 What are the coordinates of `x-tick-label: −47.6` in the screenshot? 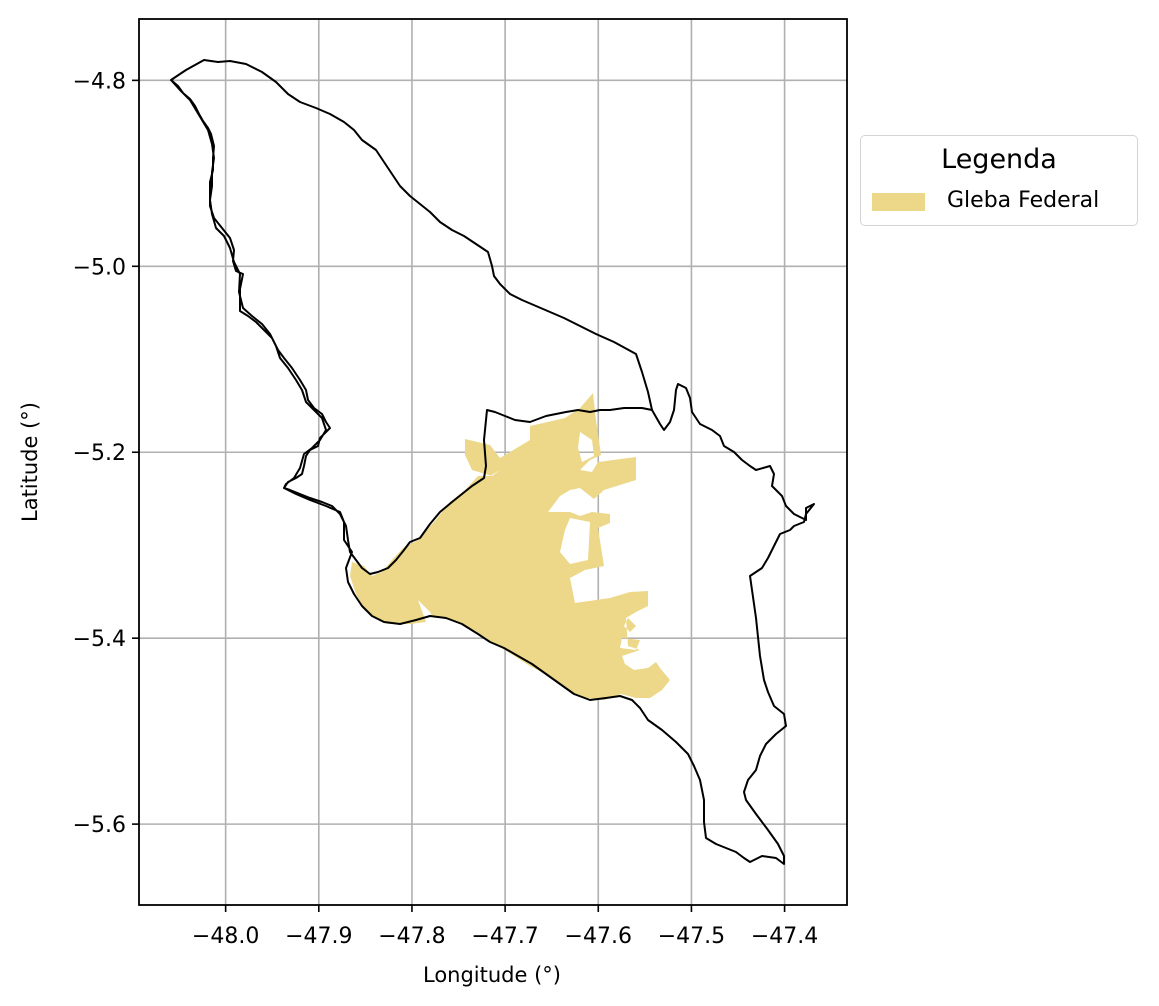 It's located at (598, 936).